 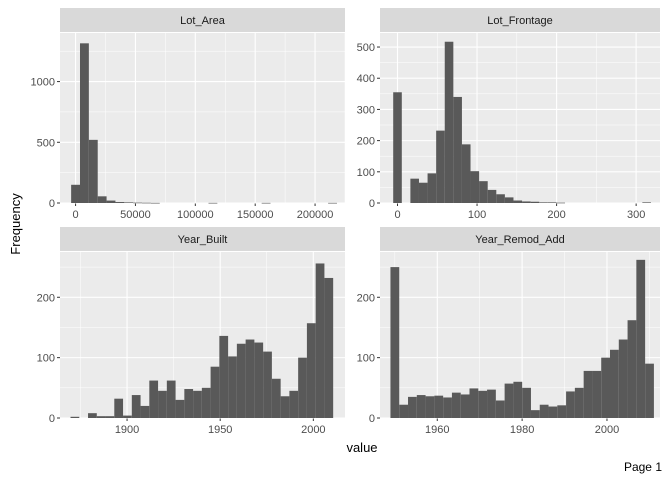 I want to click on y-tick-label: 300, so click(x=366, y=110).